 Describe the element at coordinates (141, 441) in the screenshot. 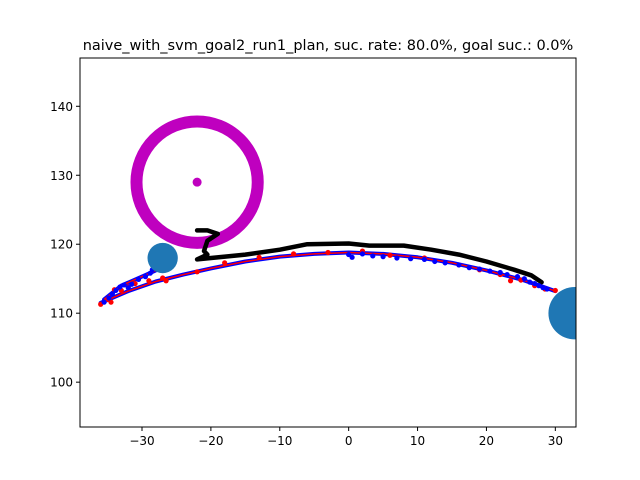

I see `x-tick-label-0: −30` at that location.